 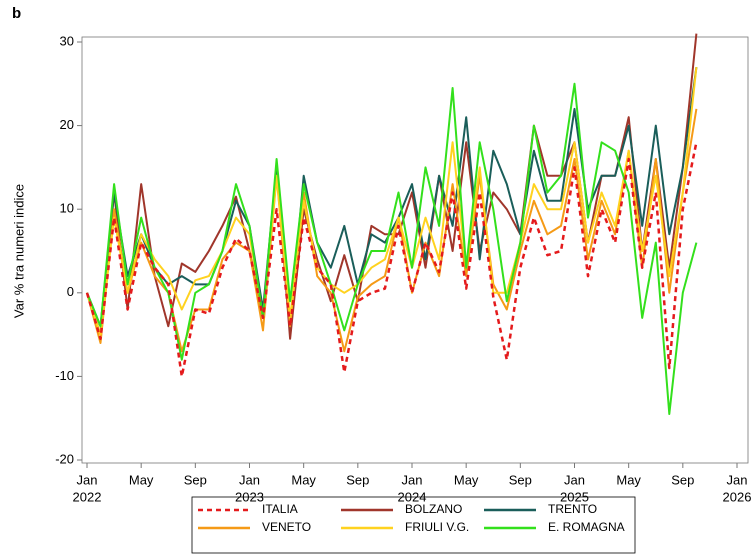 I want to click on y-tick-label: 10, so click(x=67, y=208).